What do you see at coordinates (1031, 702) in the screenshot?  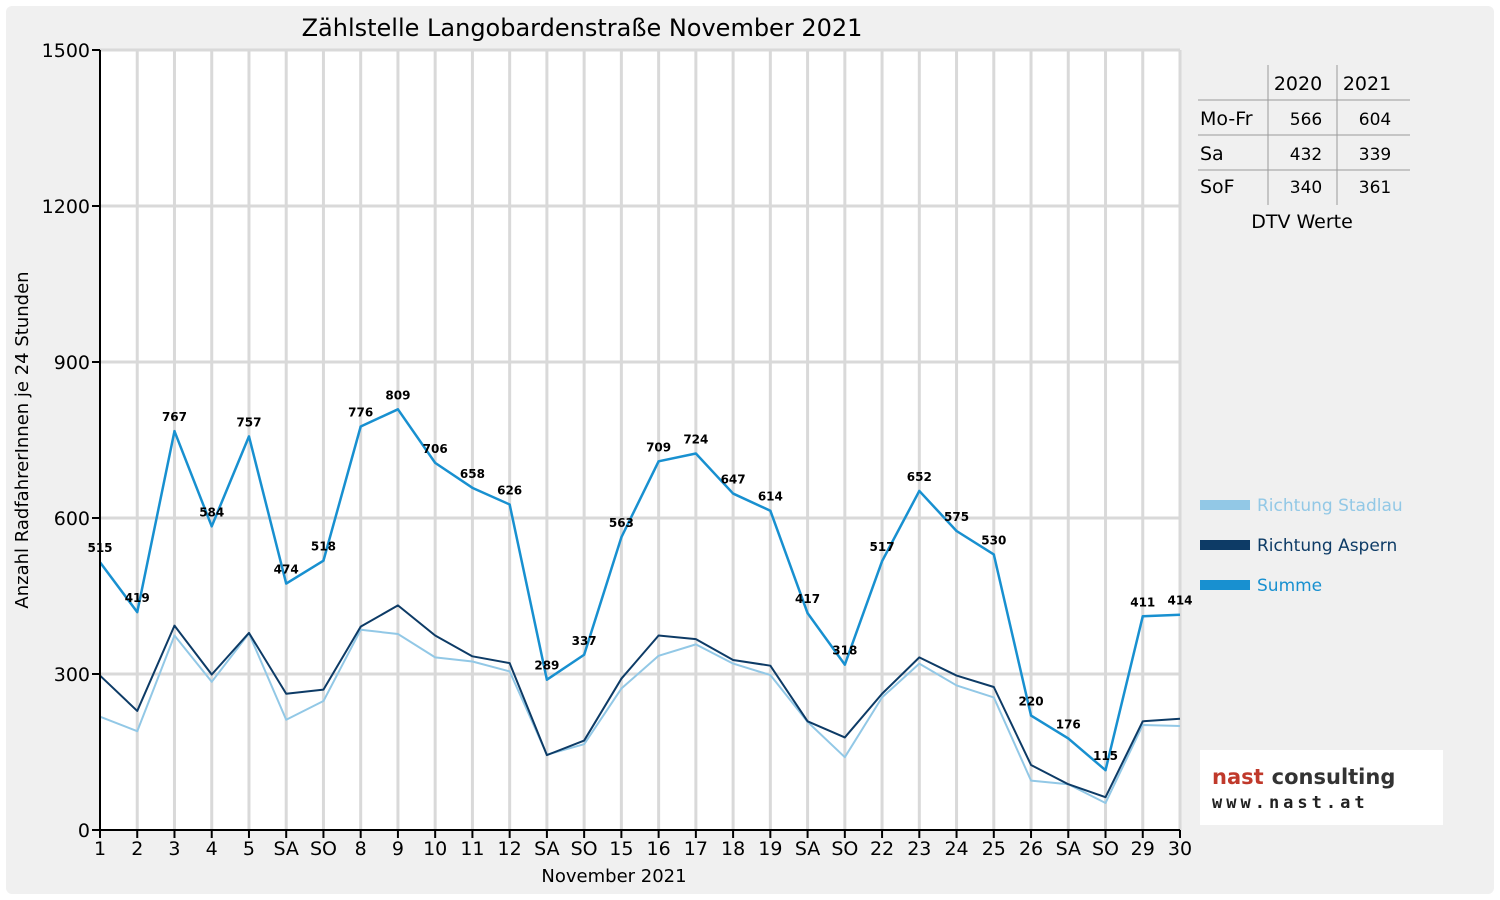 I see `data-label: 220` at bounding box center [1031, 702].